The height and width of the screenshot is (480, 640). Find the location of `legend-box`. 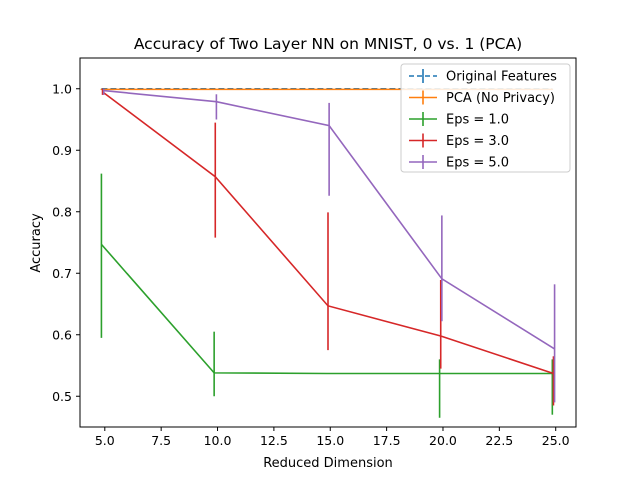

legend-box is located at coordinates (485, 118).